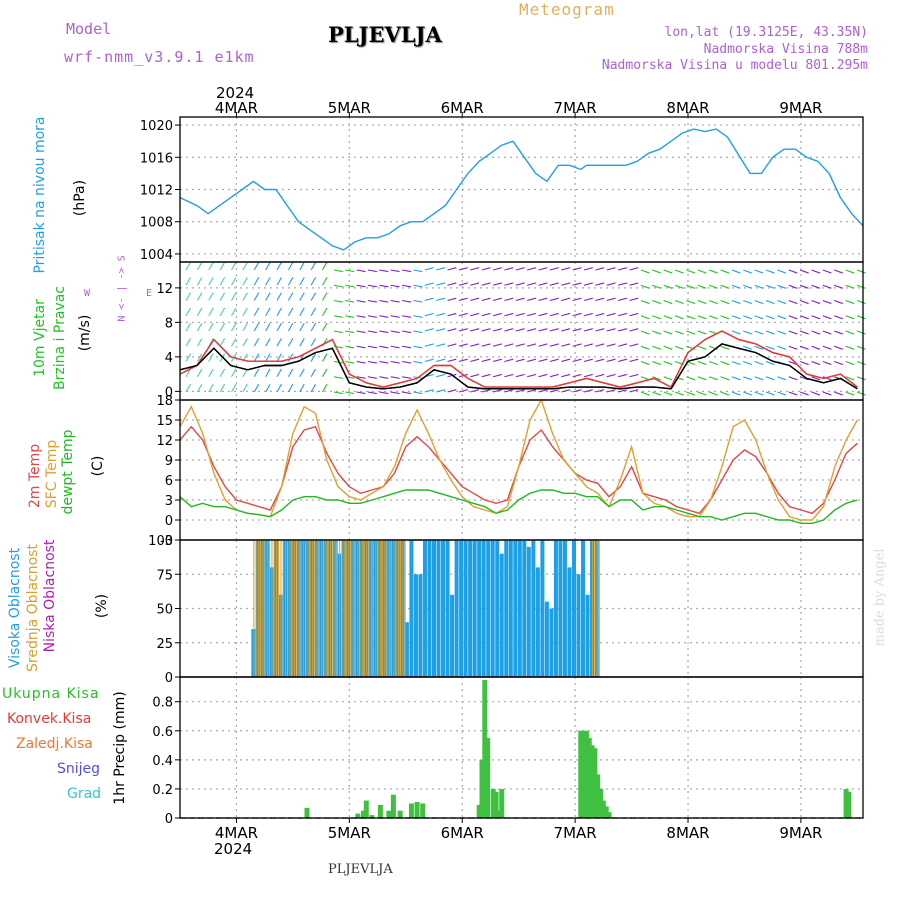 The height and width of the screenshot is (900, 900). Describe the element at coordinates (159, 57) in the screenshot. I see `model-name: wrf-nmm_v3.9.1 e1km` at that location.